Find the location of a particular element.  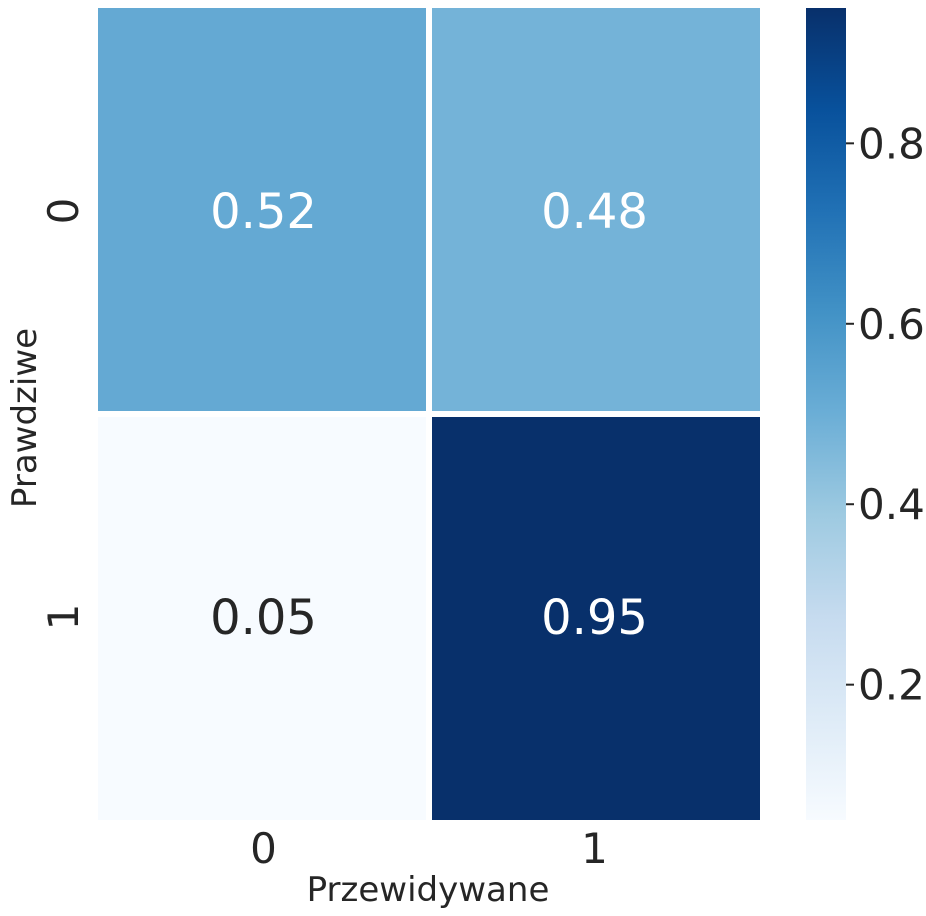

heatmap-value-label: 0.48 is located at coordinates (594, 212).